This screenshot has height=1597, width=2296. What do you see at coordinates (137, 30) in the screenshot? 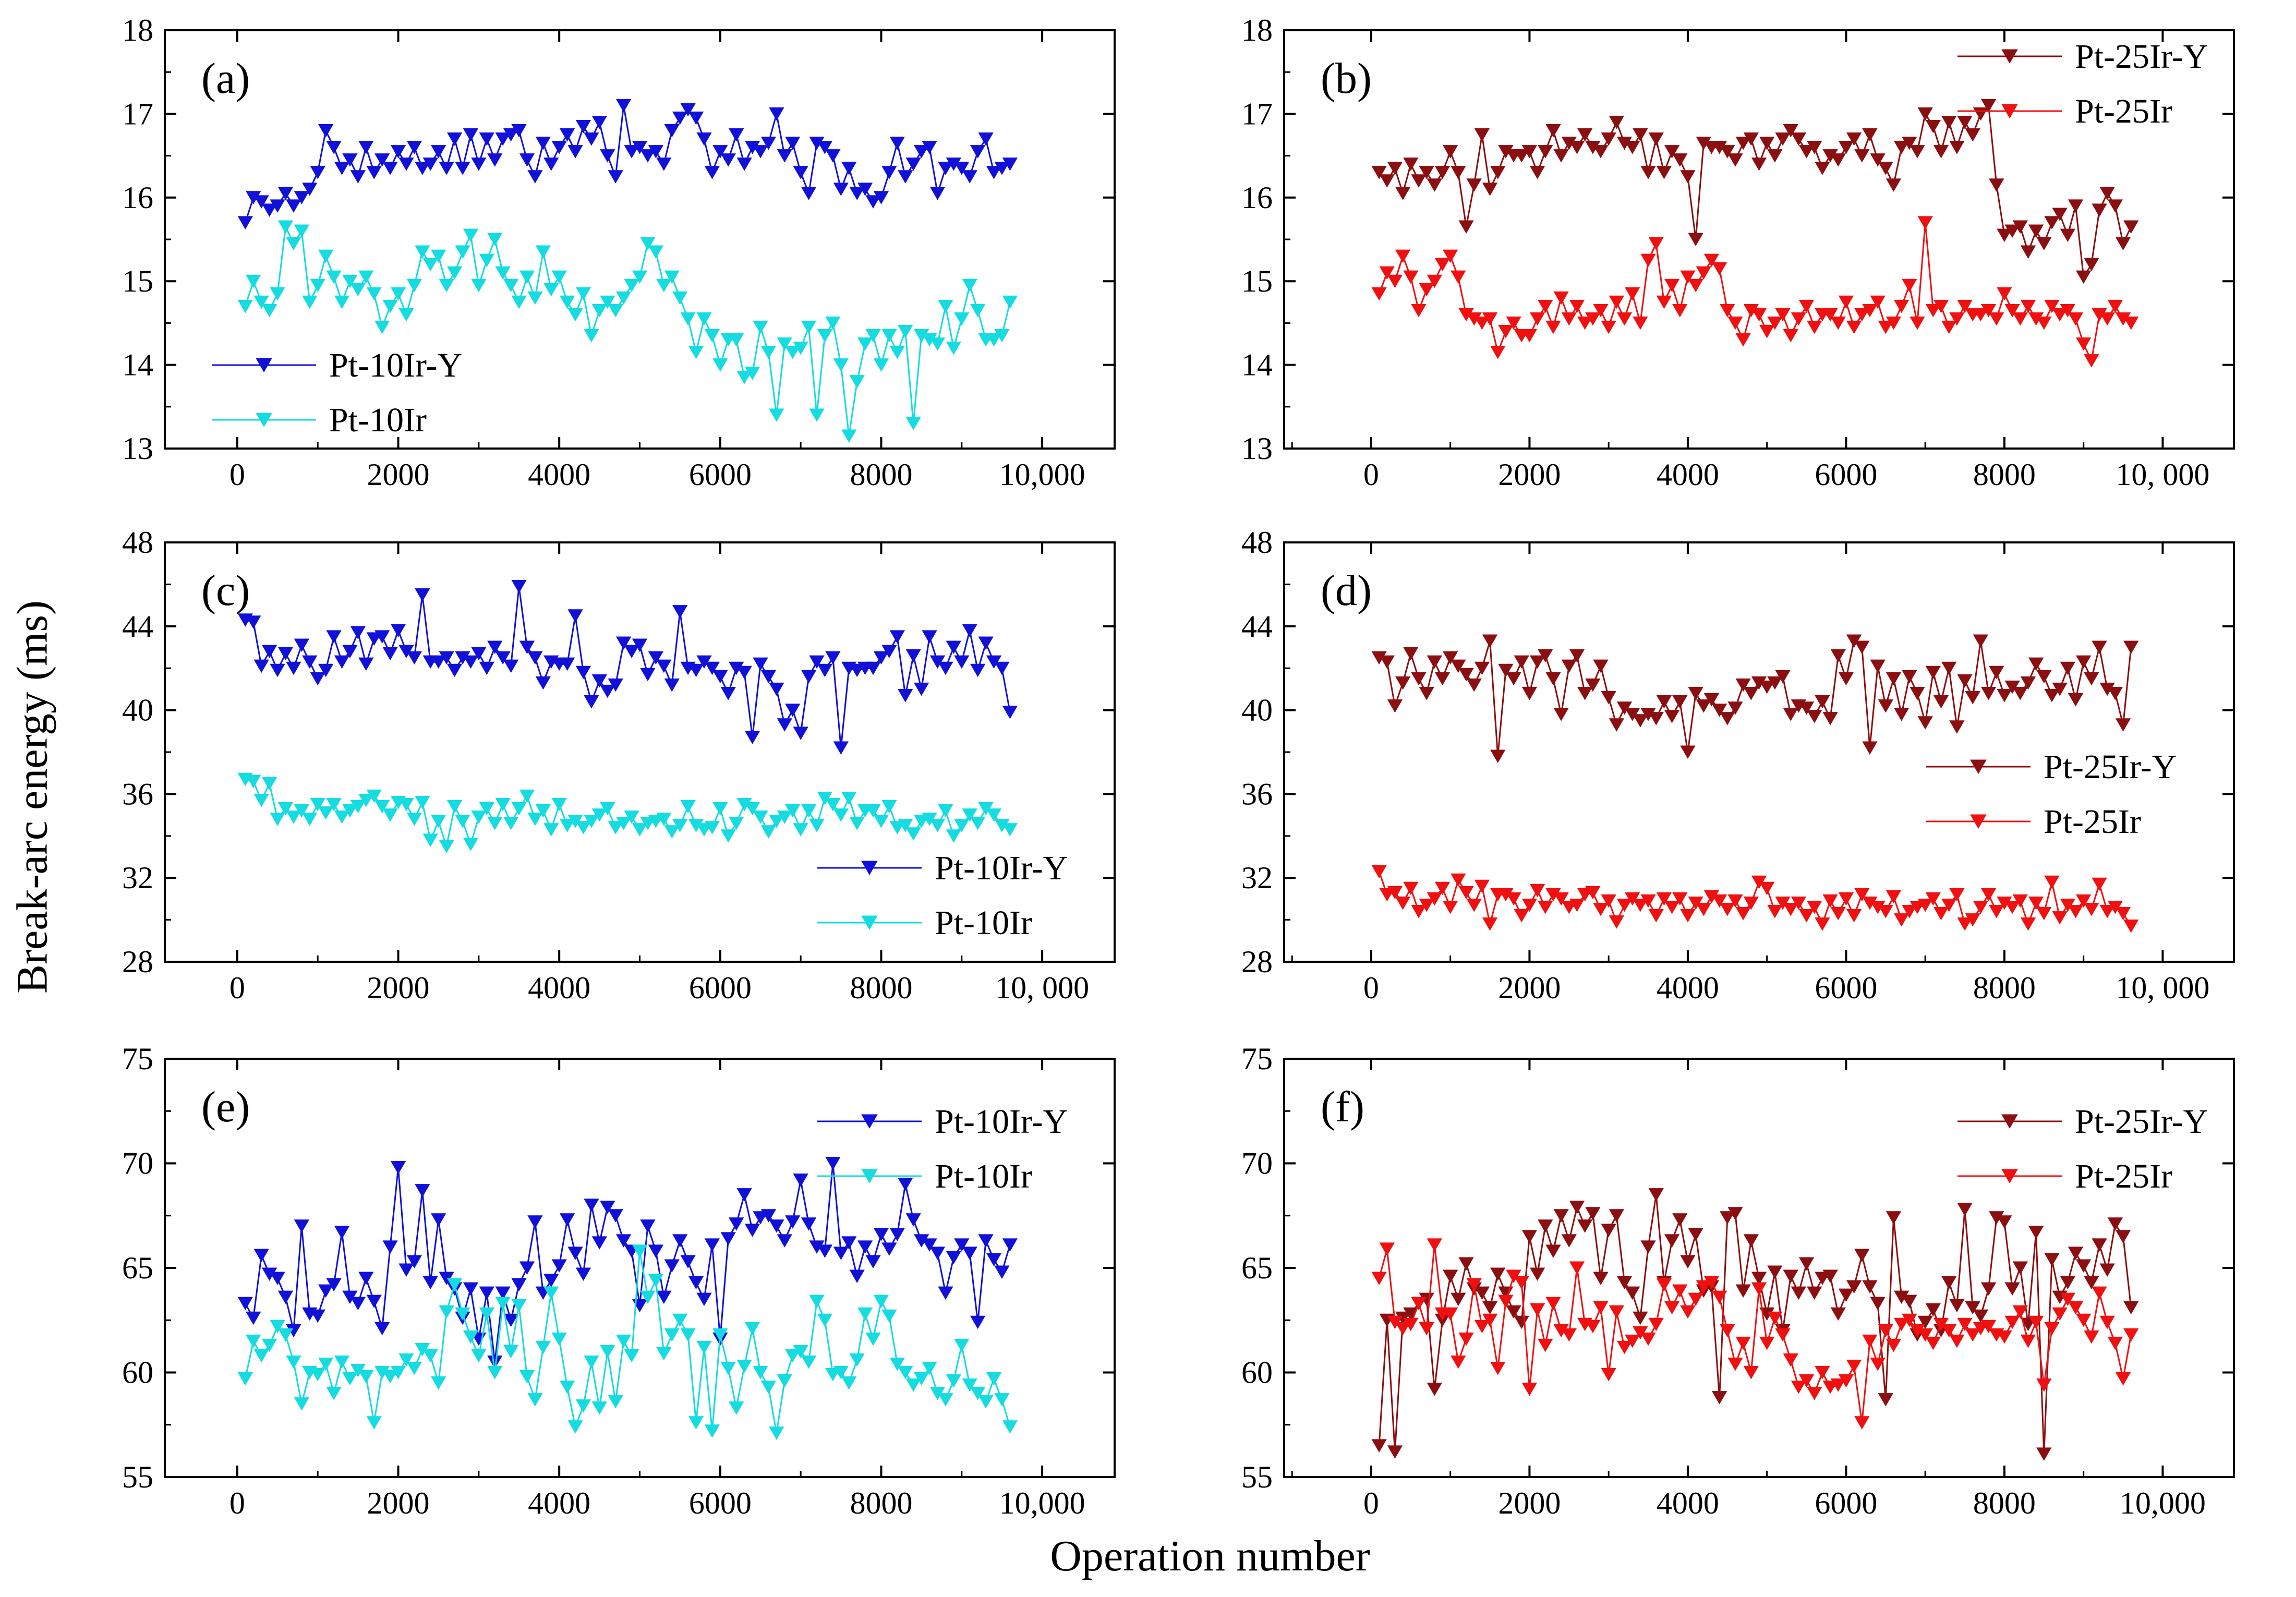
I see `y-tick-label: 18` at bounding box center [137, 30].